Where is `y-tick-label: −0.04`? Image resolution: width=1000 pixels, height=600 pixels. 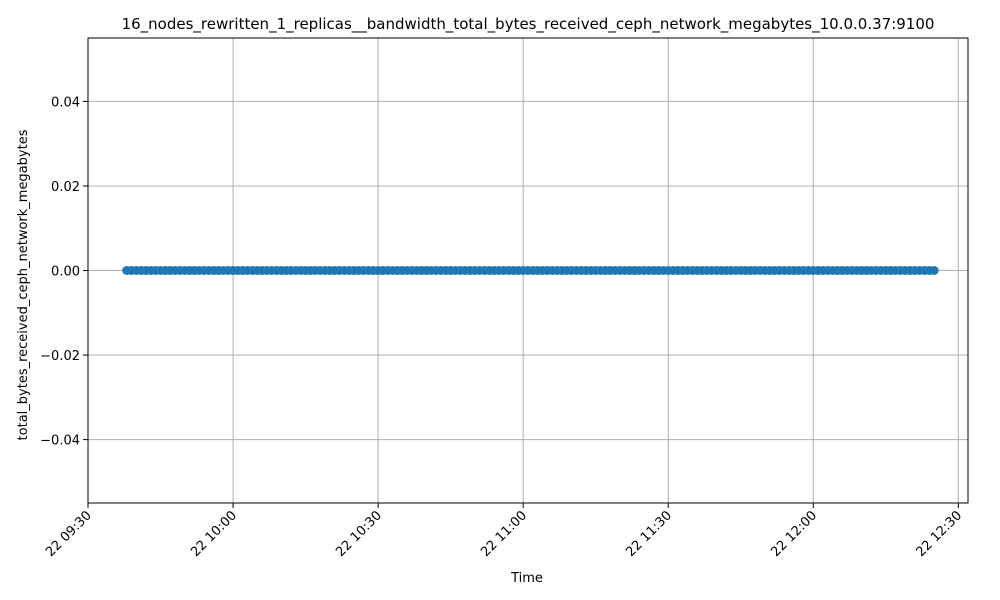 y-tick-label: −0.04 is located at coordinates (60, 441).